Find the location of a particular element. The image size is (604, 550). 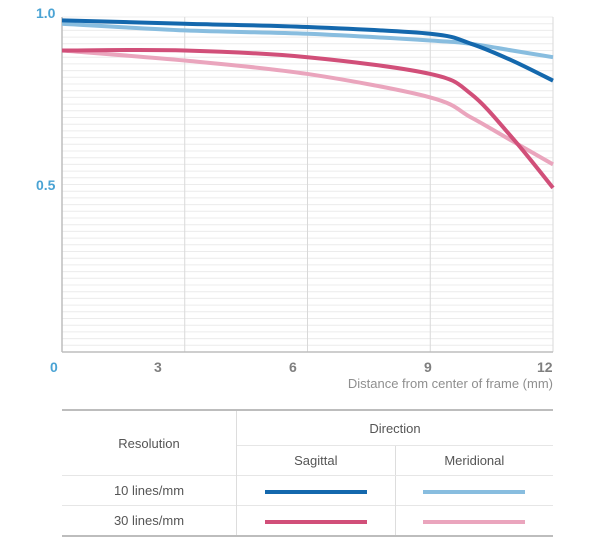

meridional-30-swatch is located at coordinates (474, 521).